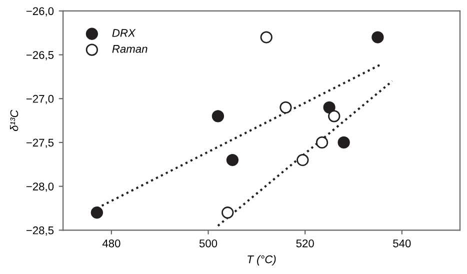 The height and width of the screenshot is (274, 467). Describe the element at coordinates (14, 120) in the screenshot. I see `y-axis-title: δ¹³C` at that location.